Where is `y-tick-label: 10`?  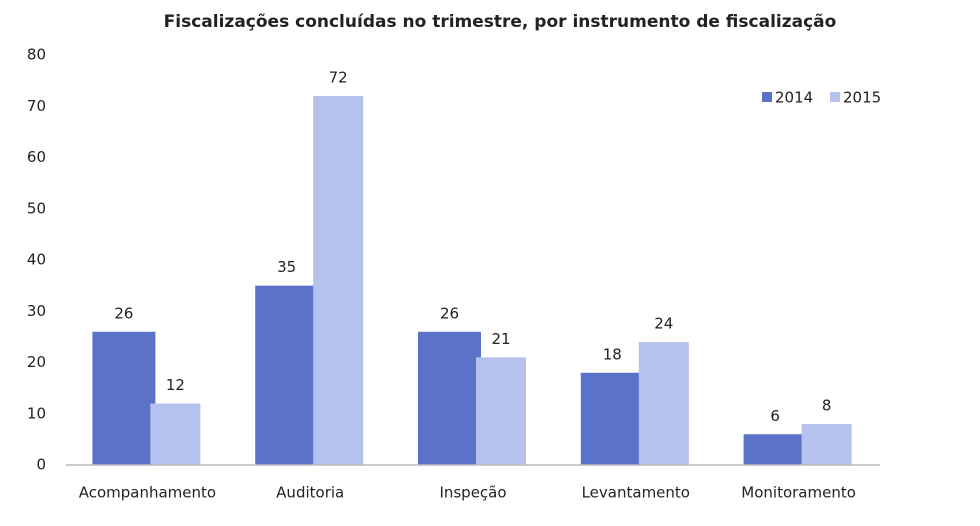
y-tick-label: 10 is located at coordinates (36, 413).